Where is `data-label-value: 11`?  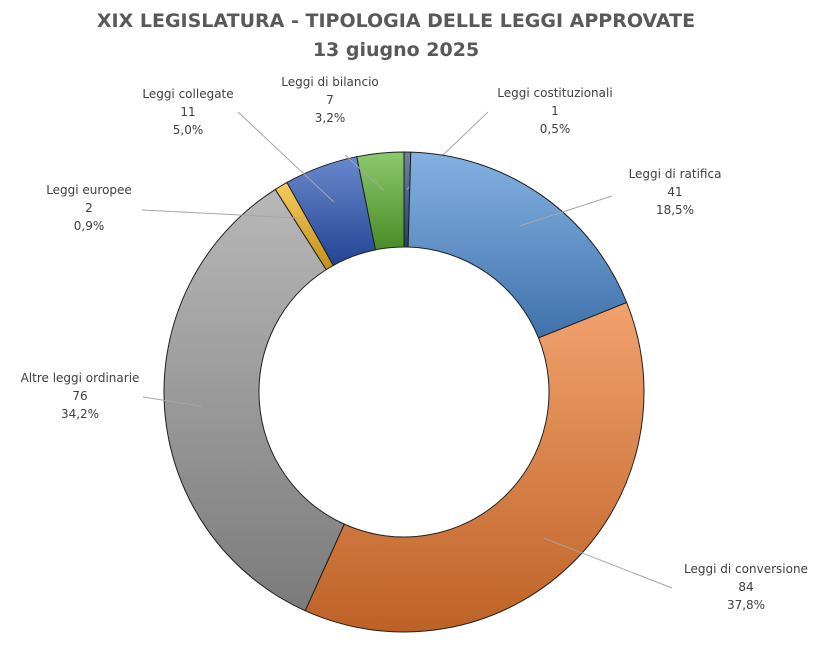 data-label-value: 11 is located at coordinates (187, 112).